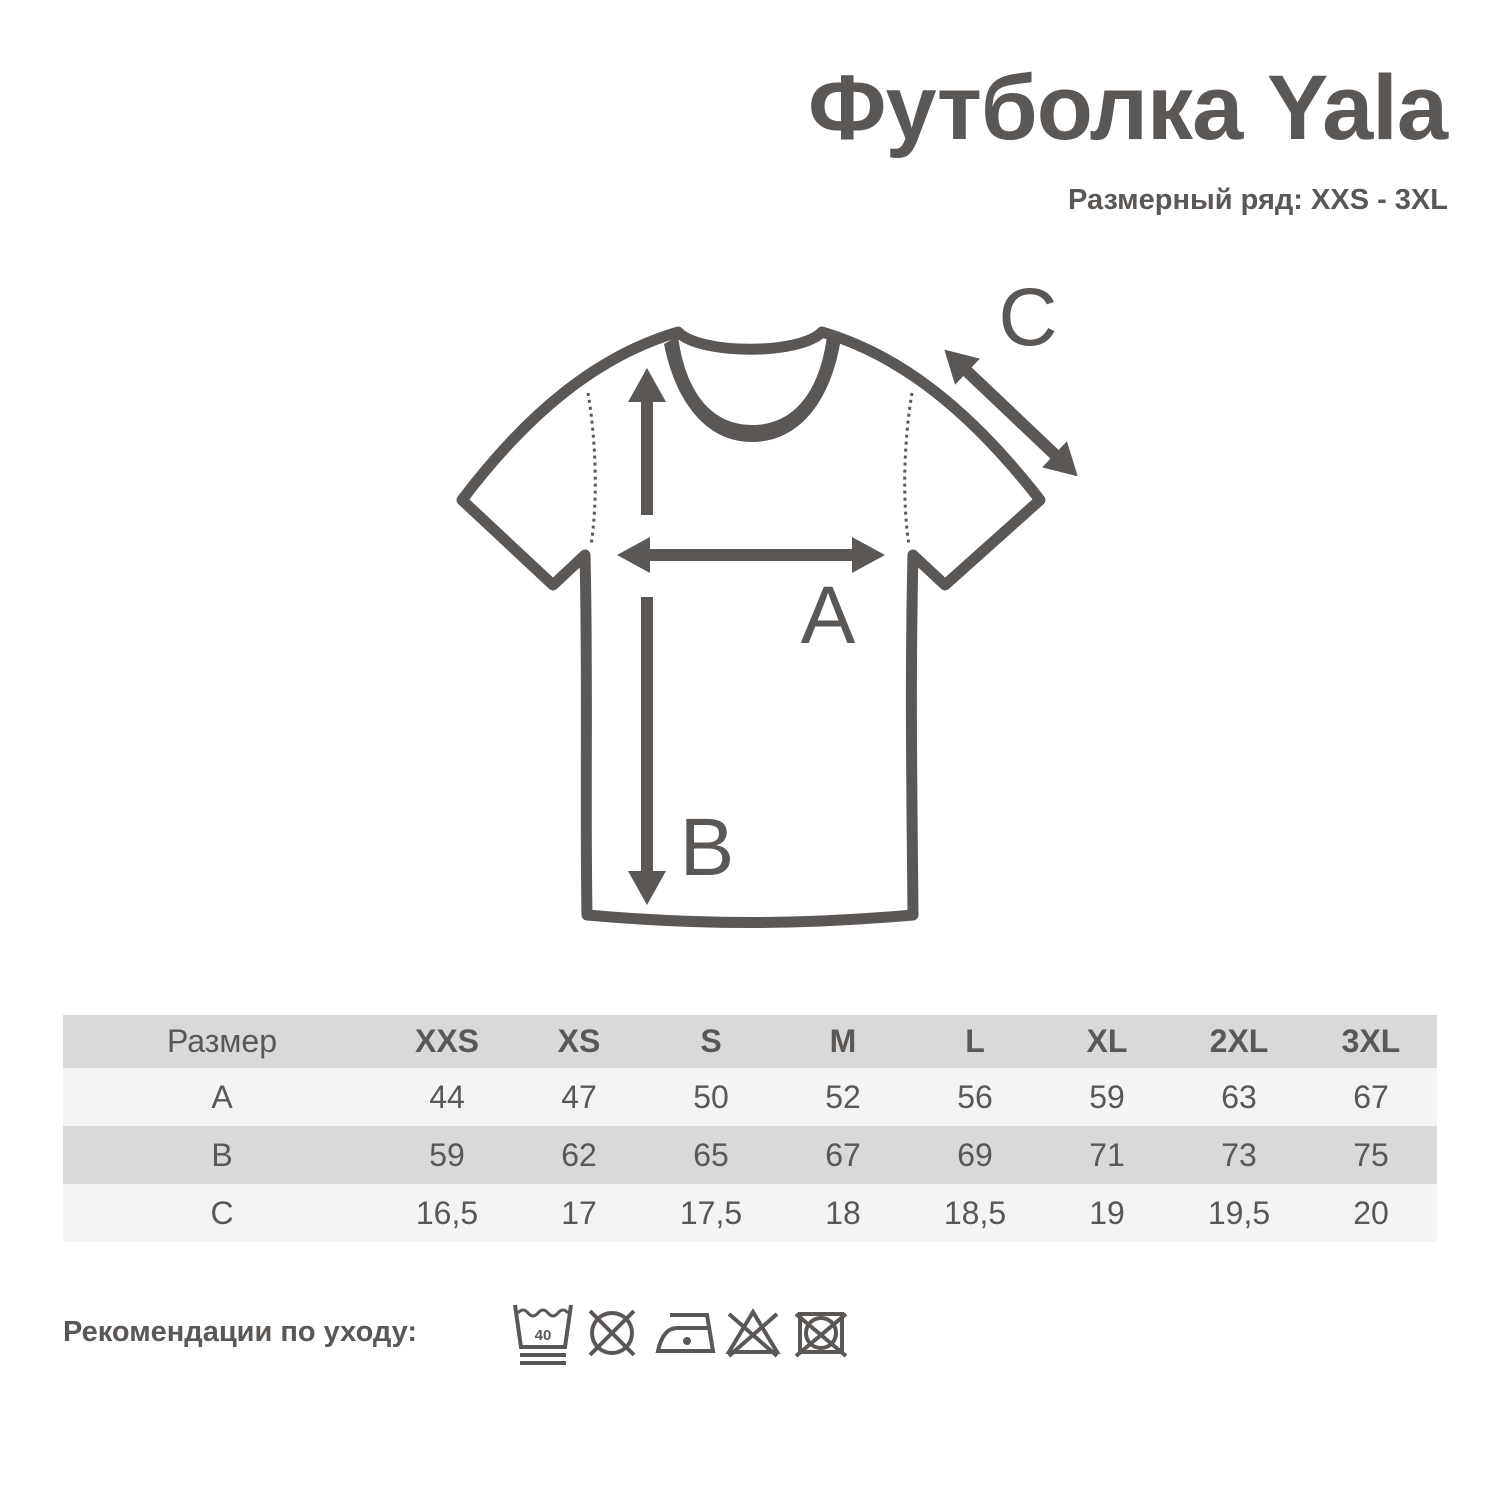 The height and width of the screenshot is (1500, 1500). Describe the element at coordinates (750, 1097) in the screenshot. I see `table-row: A 44 47 50 52 56 59 63 67` at that location.